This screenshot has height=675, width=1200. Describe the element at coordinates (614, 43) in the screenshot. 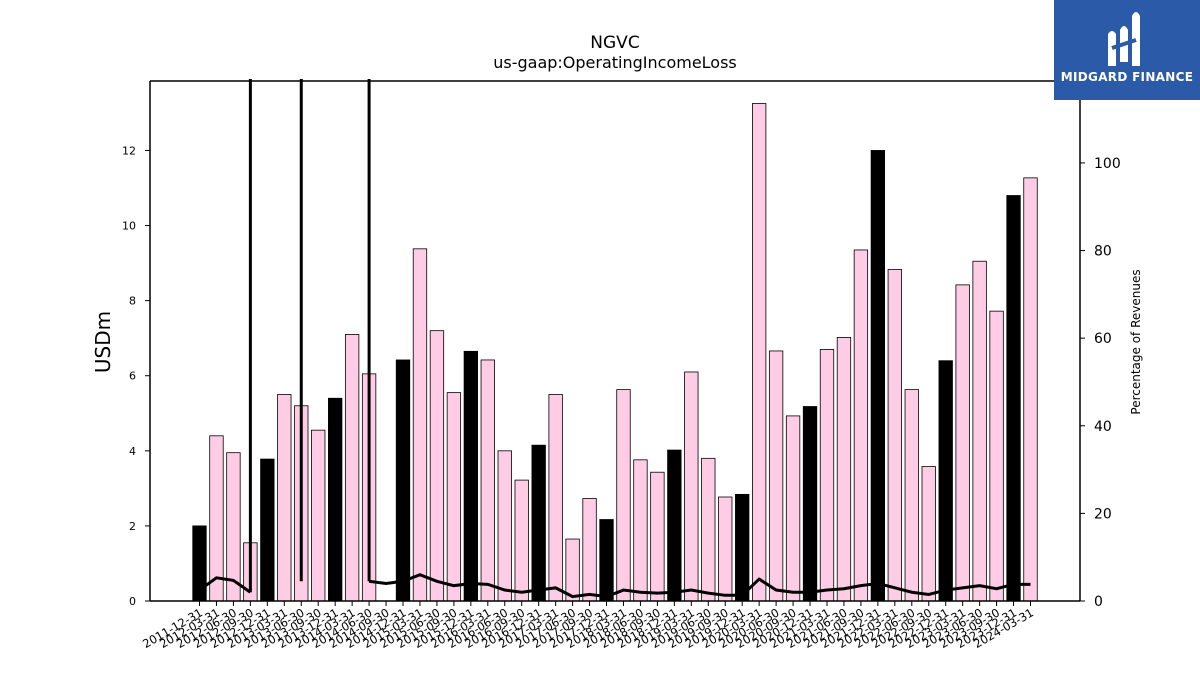

I see `chart-title: NGVC` at that location.